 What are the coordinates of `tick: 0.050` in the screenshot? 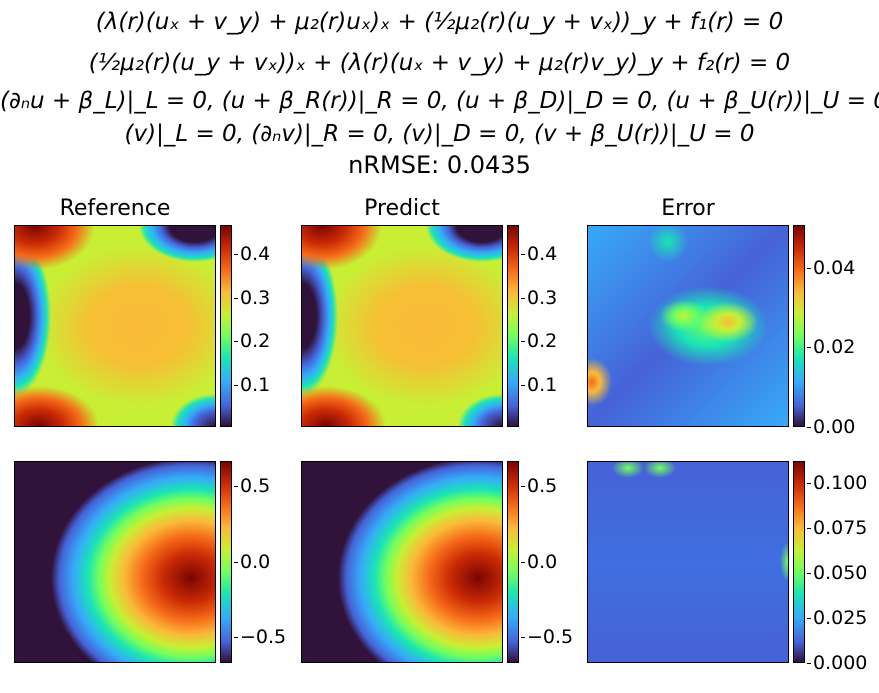 It's located at (837, 573).